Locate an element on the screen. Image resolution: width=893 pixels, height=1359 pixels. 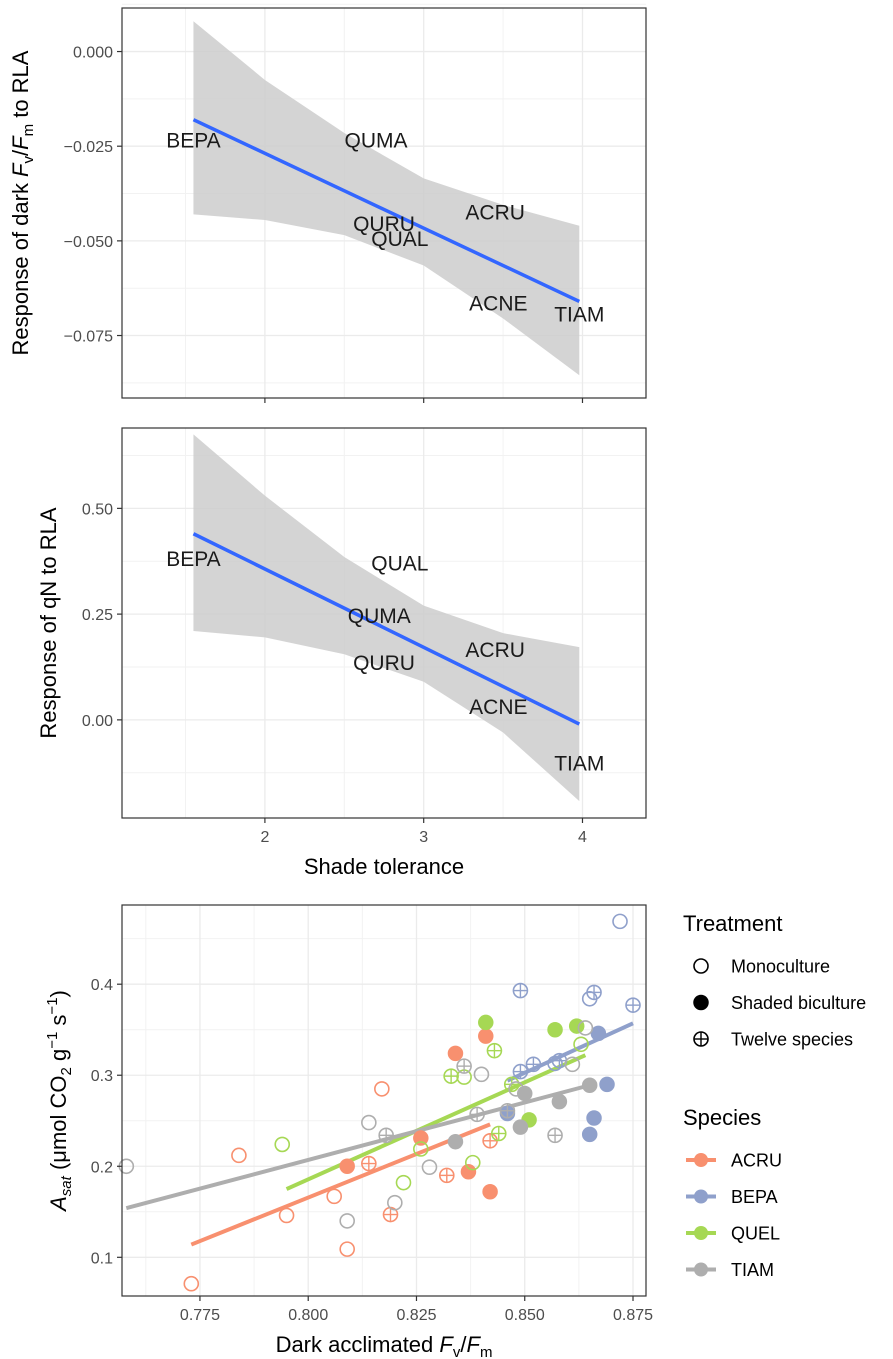
legend-key-open is located at coordinates (701, 966).